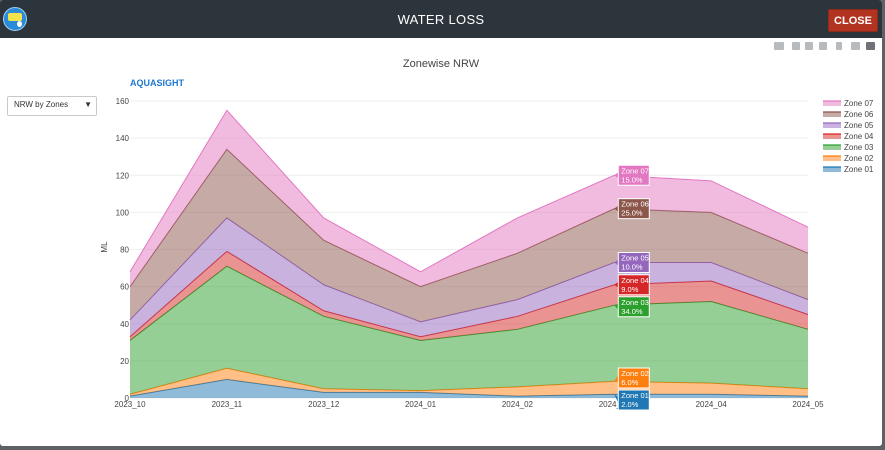 Image resolution: width=885 pixels, height=450 pixels. Describe the element at coordinates (853, 20) in the screenshot. I see `close-button: CLOSE` at that location.